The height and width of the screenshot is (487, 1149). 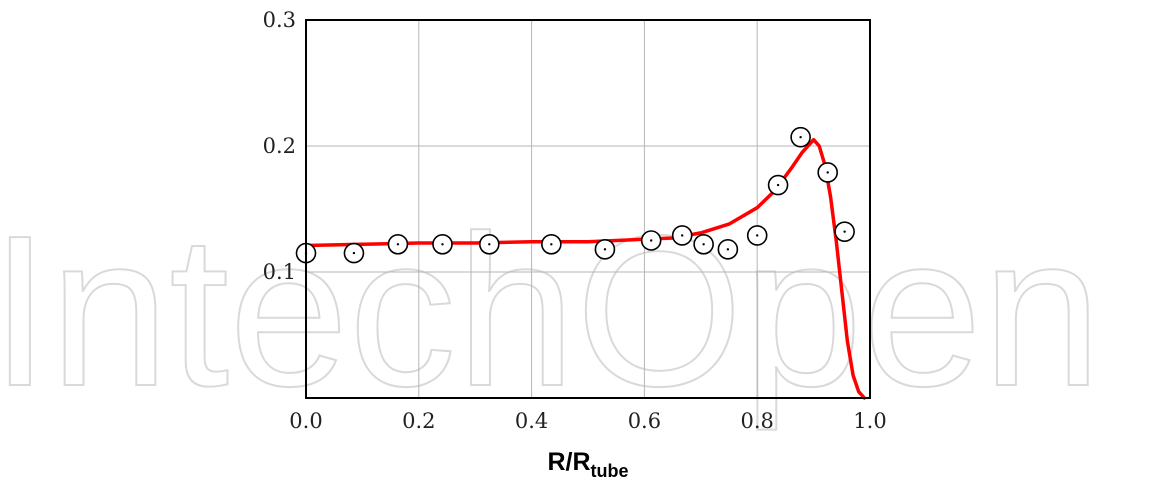 I want to click on y-tick-label: 0.3, so click(x=279, y=20).